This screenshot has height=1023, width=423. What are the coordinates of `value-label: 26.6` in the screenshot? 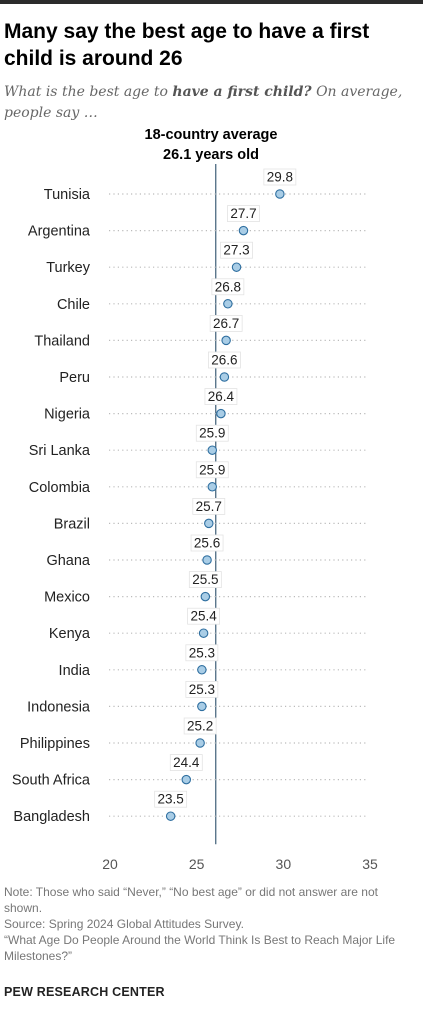 It's located at (224, 360).